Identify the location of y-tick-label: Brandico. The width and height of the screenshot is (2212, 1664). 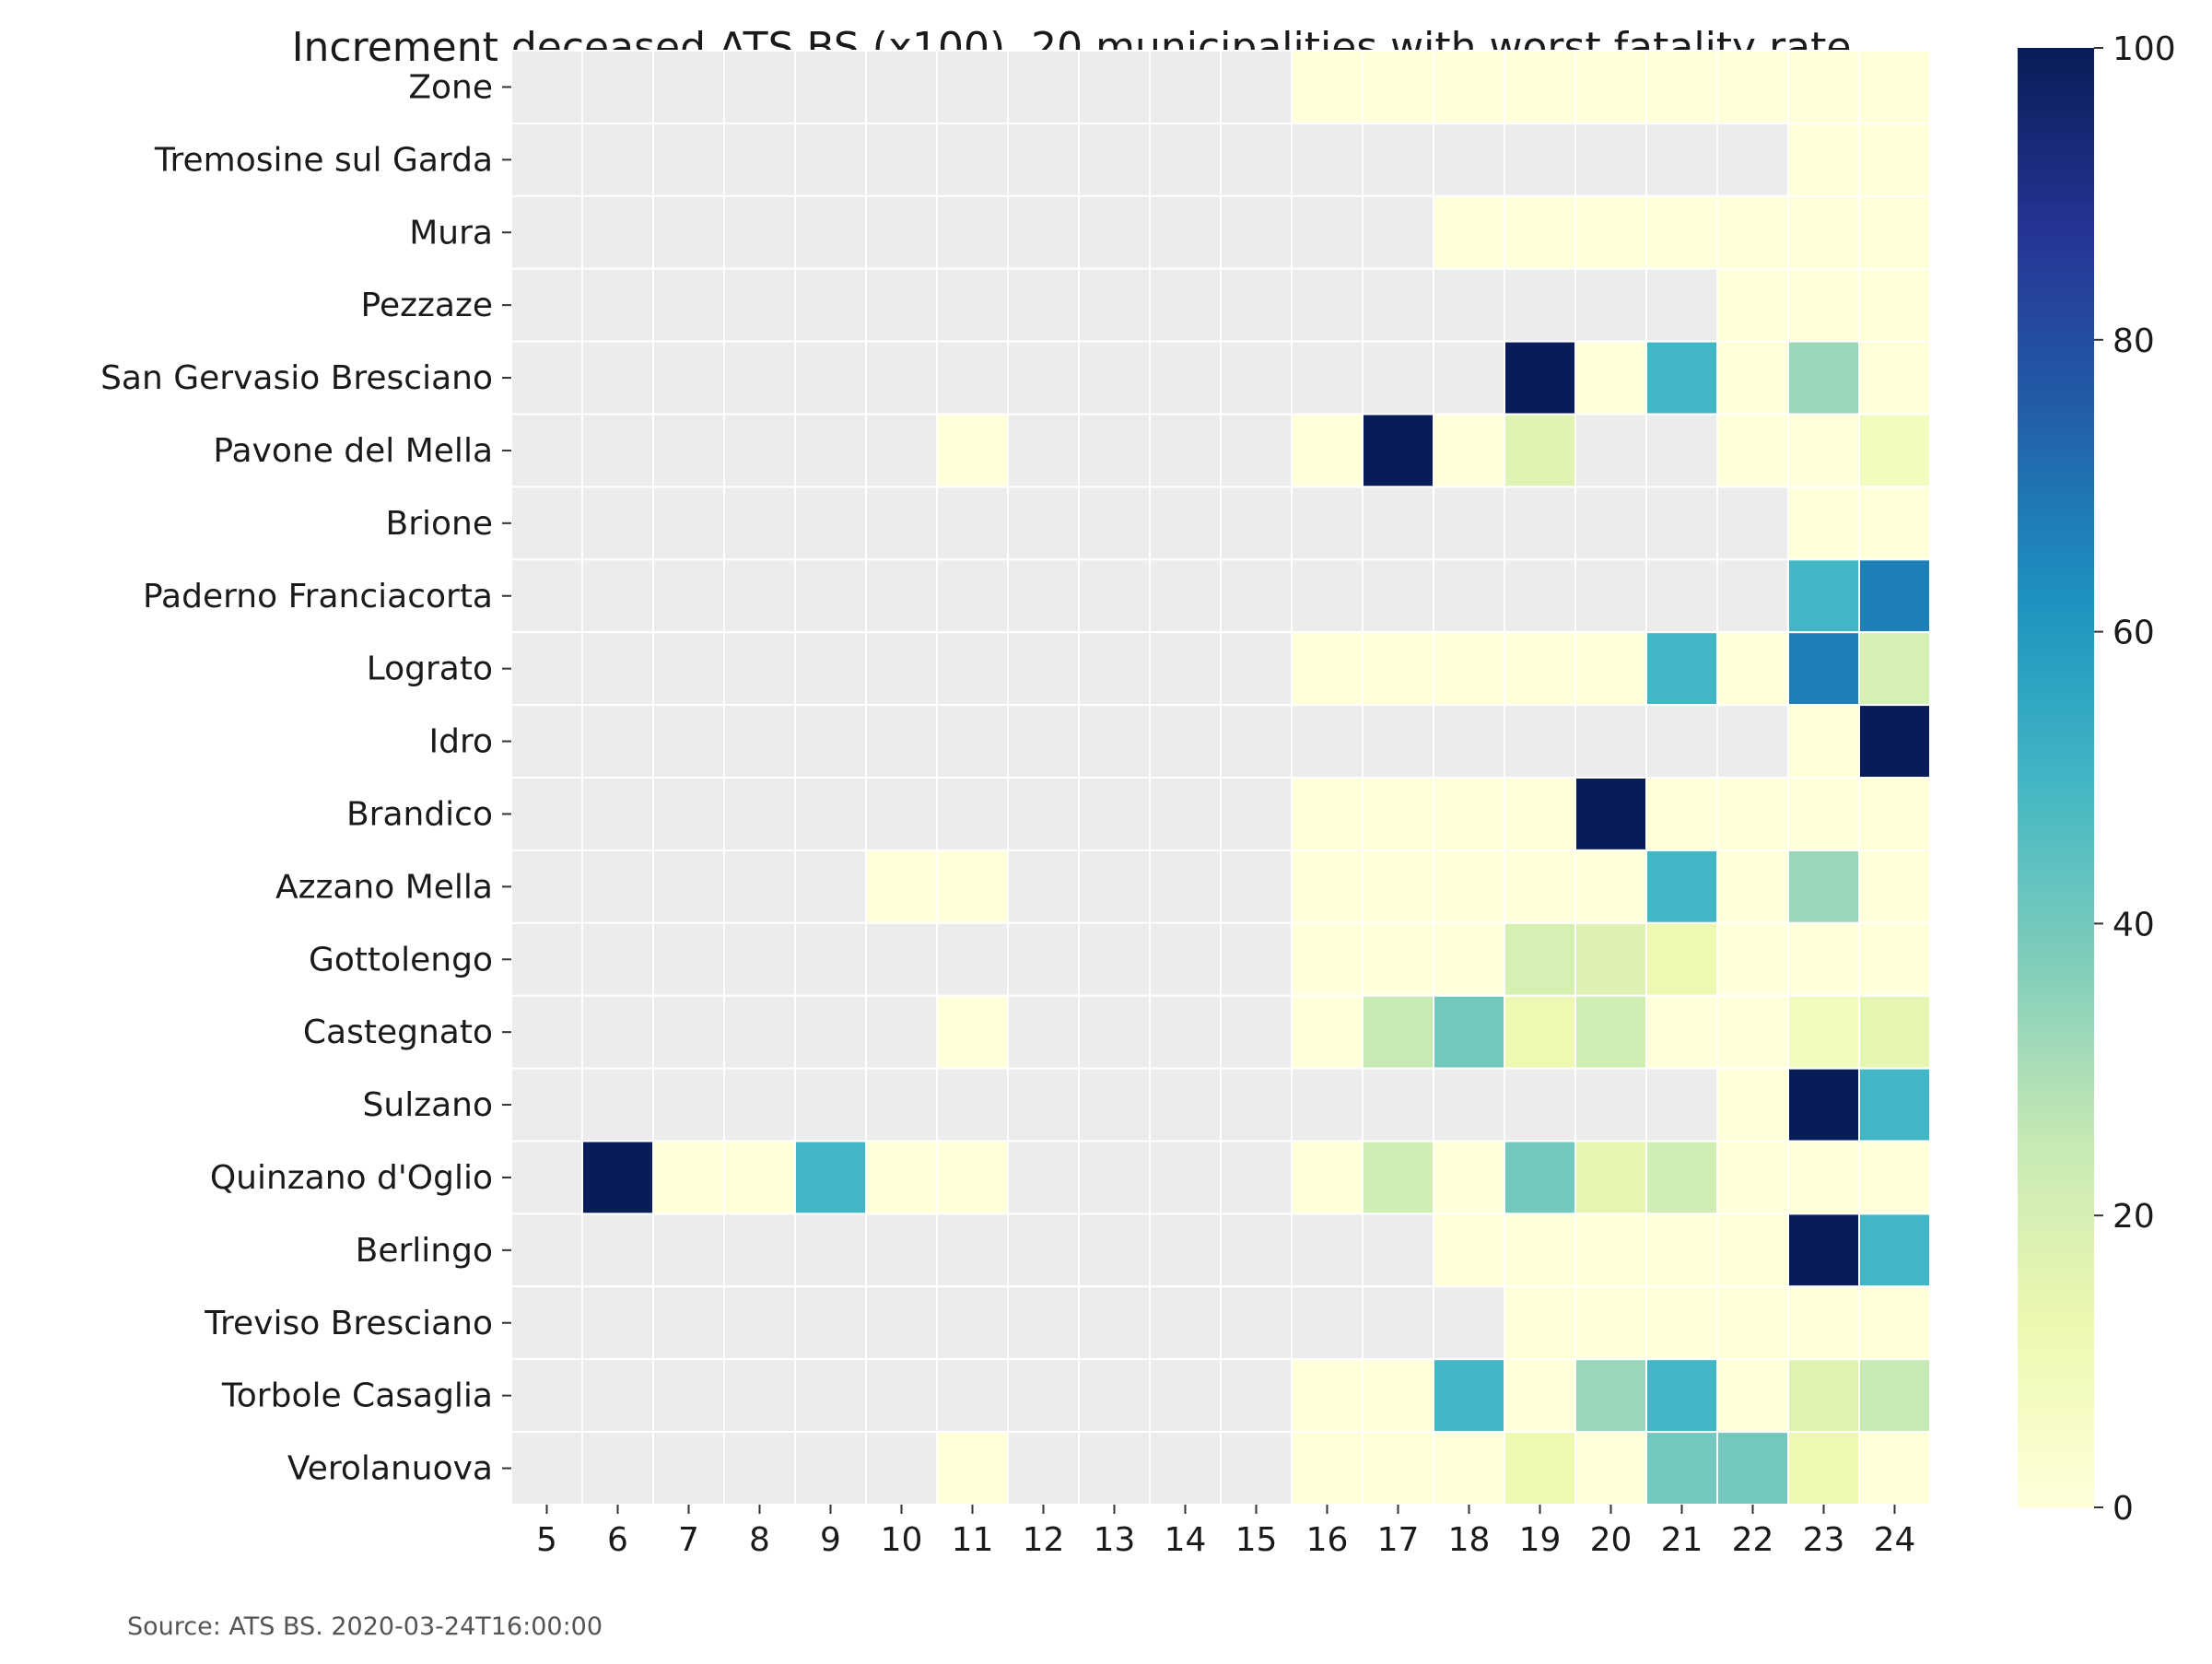
(419, 814).